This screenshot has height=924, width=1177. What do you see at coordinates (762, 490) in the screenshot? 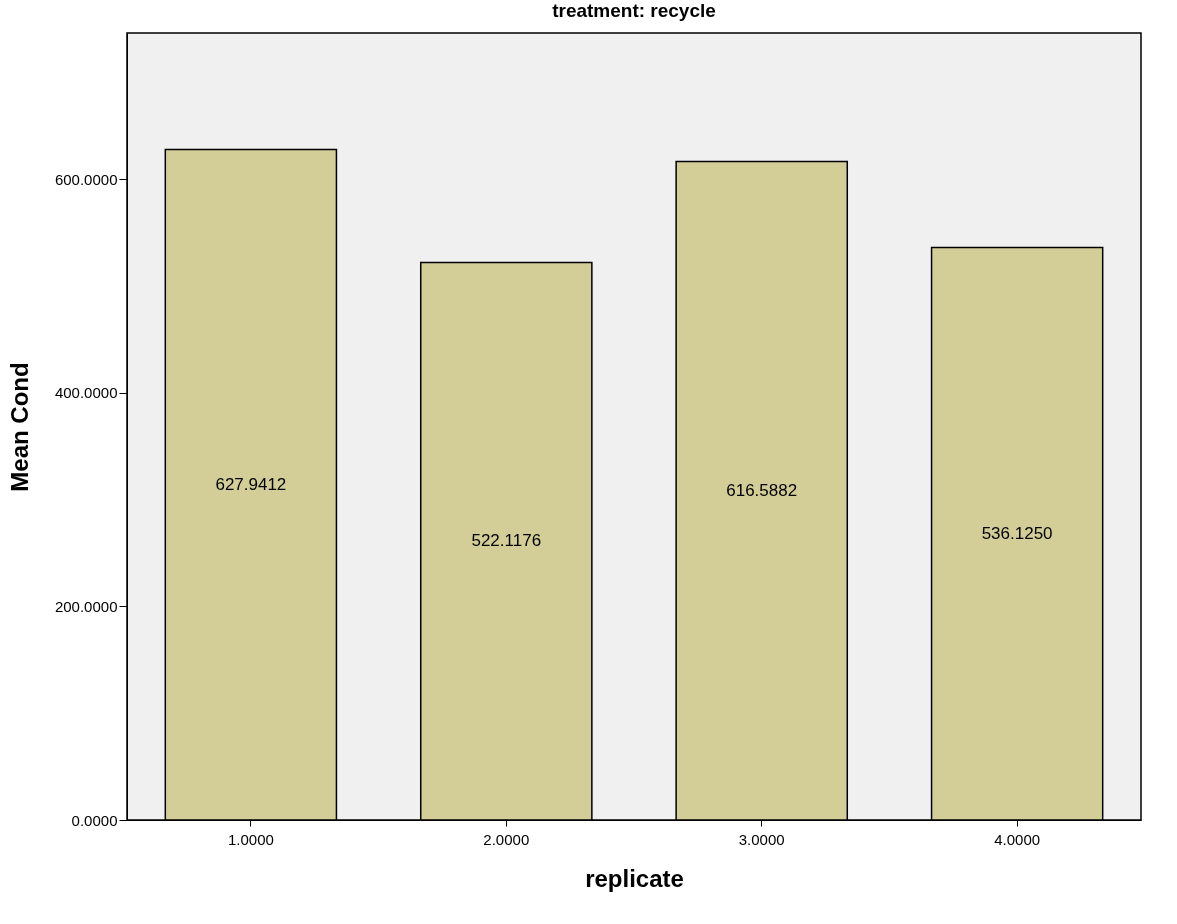
I see `data-label: 616.5882` at bounding box center [762, 490].